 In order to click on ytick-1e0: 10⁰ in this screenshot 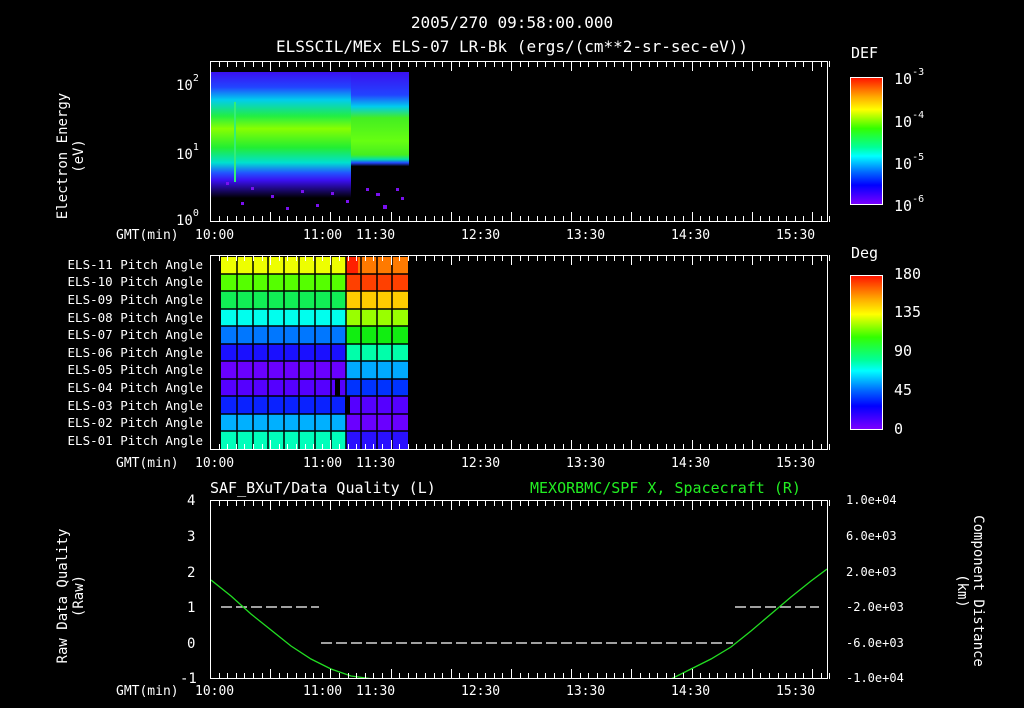, I will do `click(187, 218)`.